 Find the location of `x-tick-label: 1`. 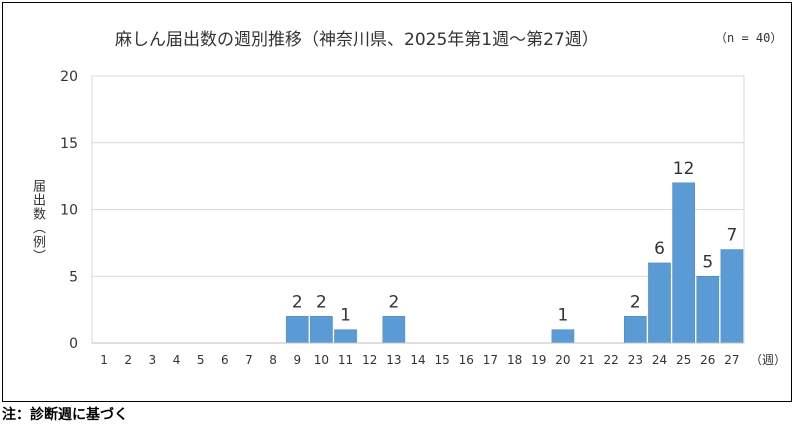

x-tick-label: 1 is located at coordinates (104, 360).